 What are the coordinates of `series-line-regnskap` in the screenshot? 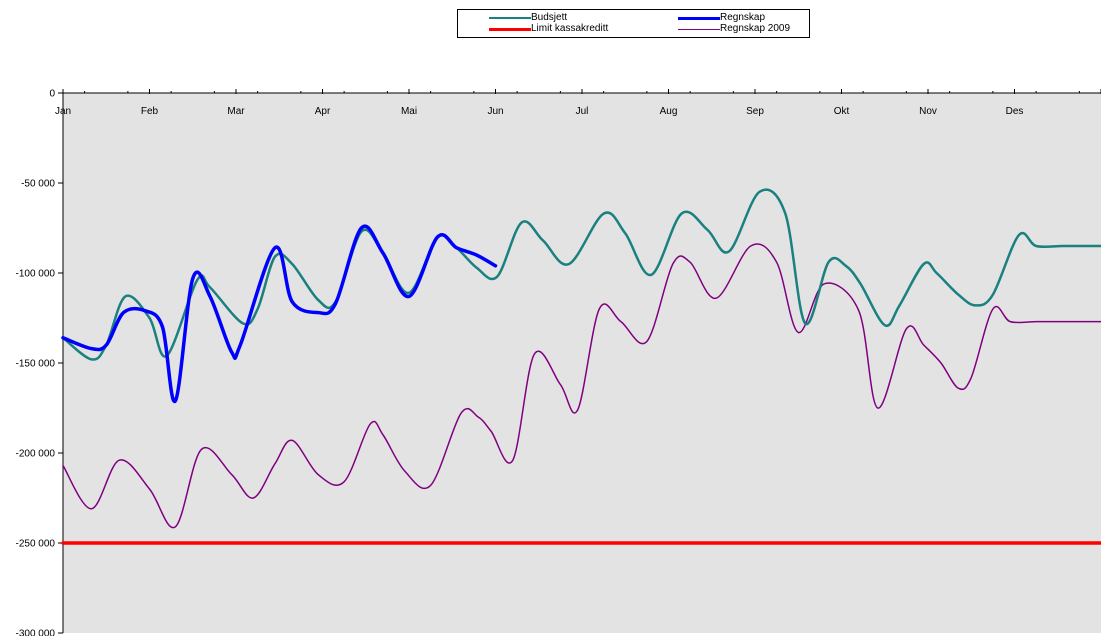 It's located at (279, 313).